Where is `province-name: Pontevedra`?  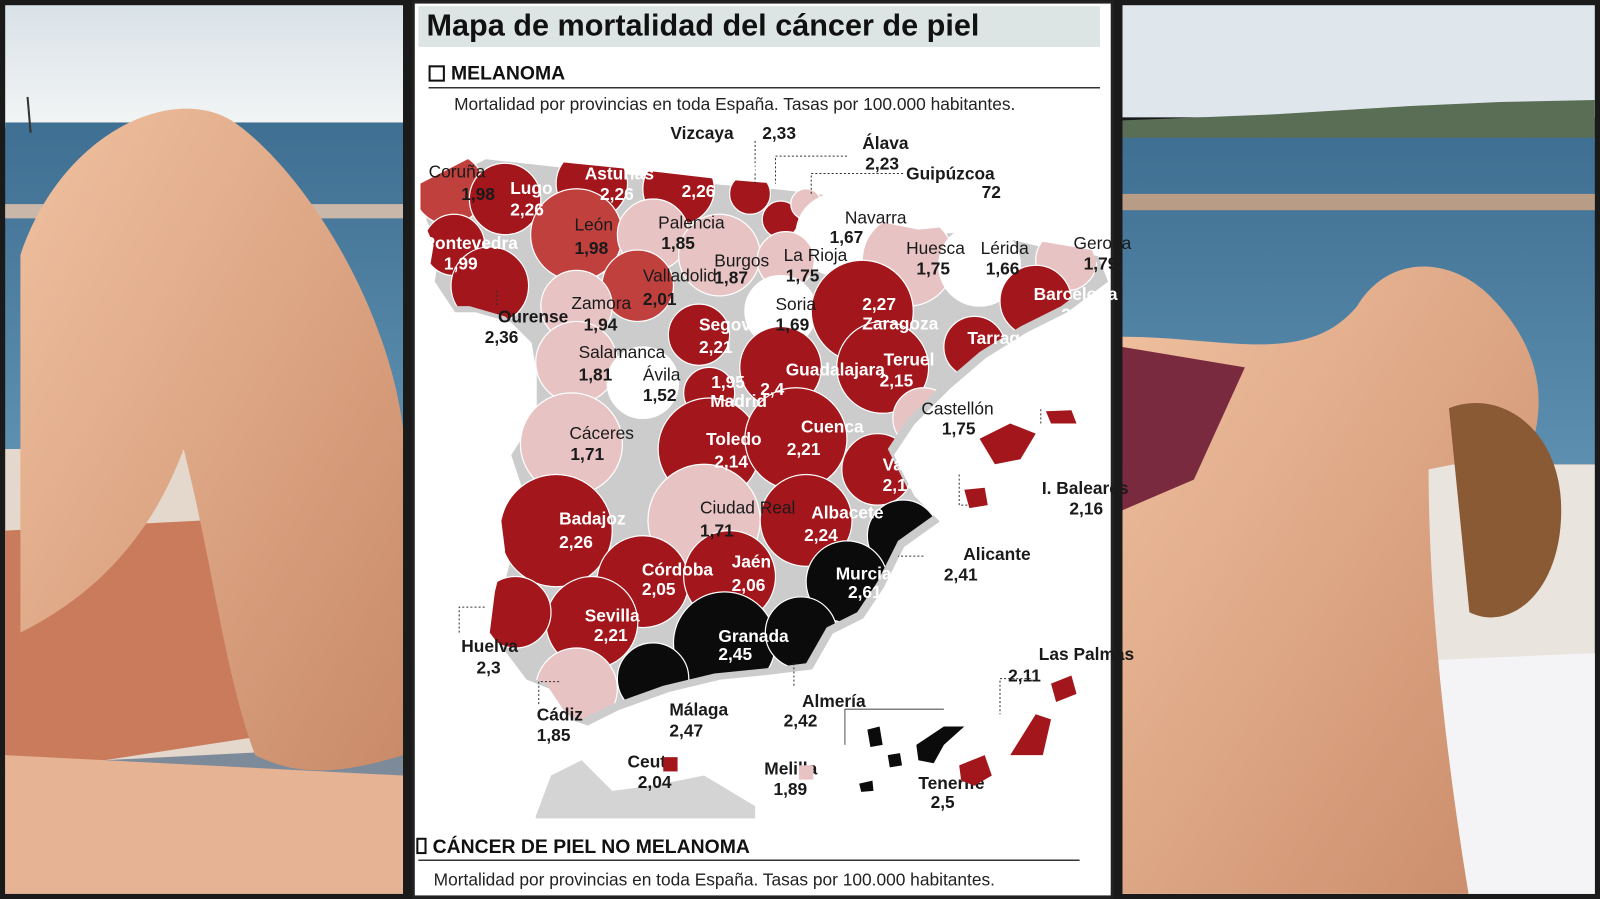 province-name: Pontevedra is located at coordinates (470, 243).